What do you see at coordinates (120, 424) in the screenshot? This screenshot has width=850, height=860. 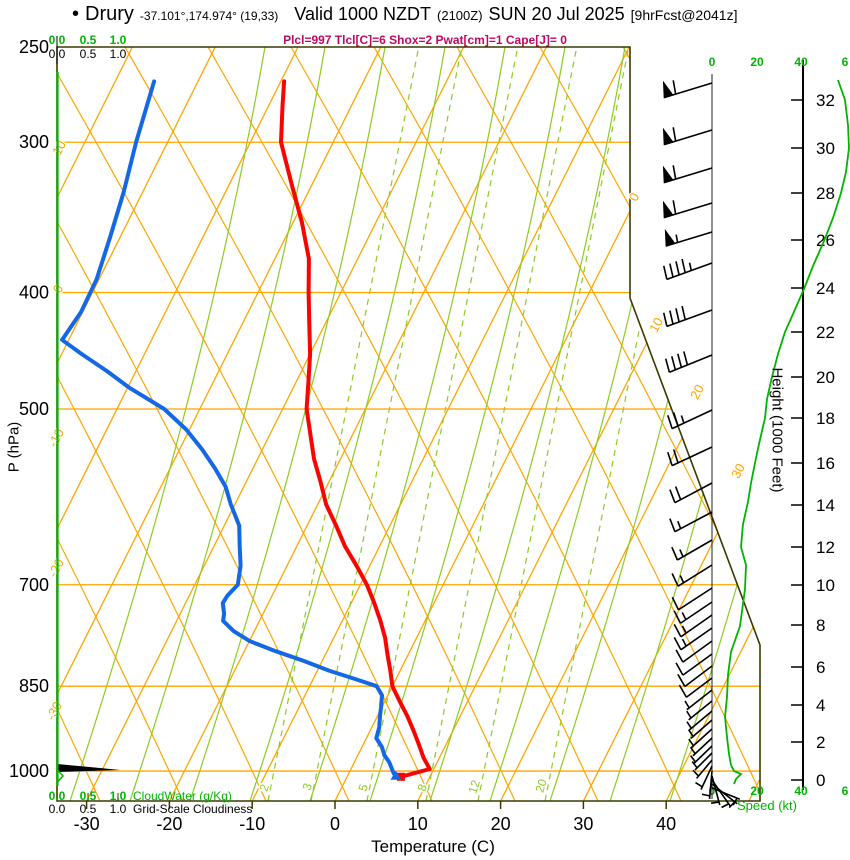 I see `dry-adiabat-line` at bounding box center [120, 424].